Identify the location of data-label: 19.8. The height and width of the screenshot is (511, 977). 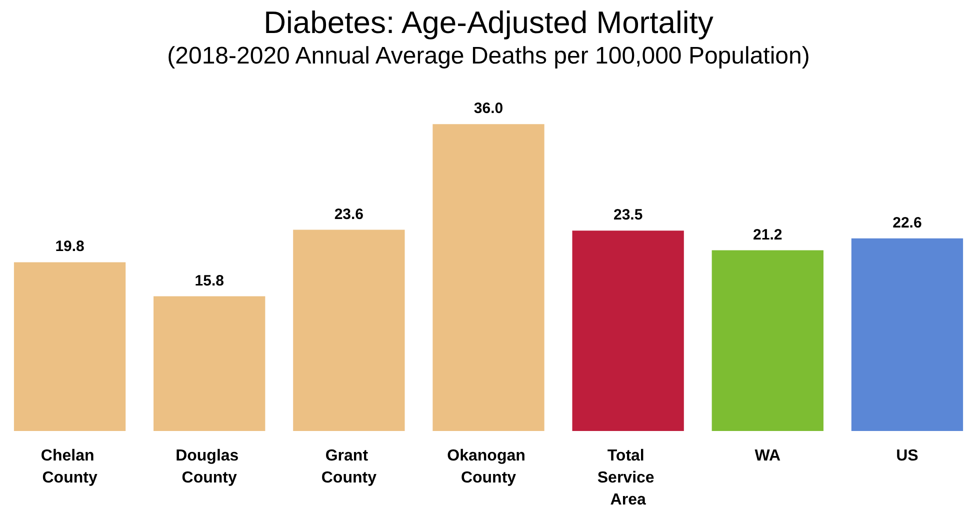
(69, 247).